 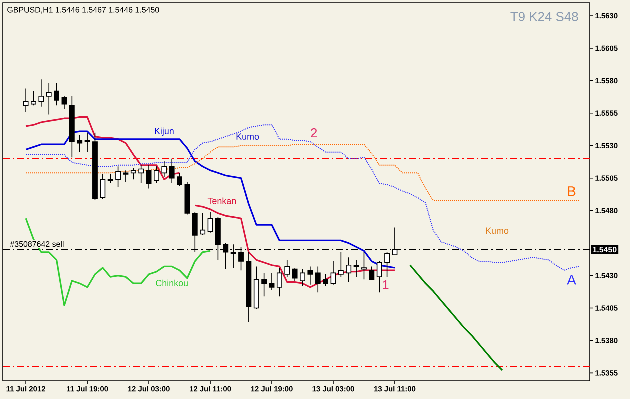 What do you see at coordinates (222, 201) in the screenshot?
I see `series-label: Tenkan` at bounding box center [222, 201].